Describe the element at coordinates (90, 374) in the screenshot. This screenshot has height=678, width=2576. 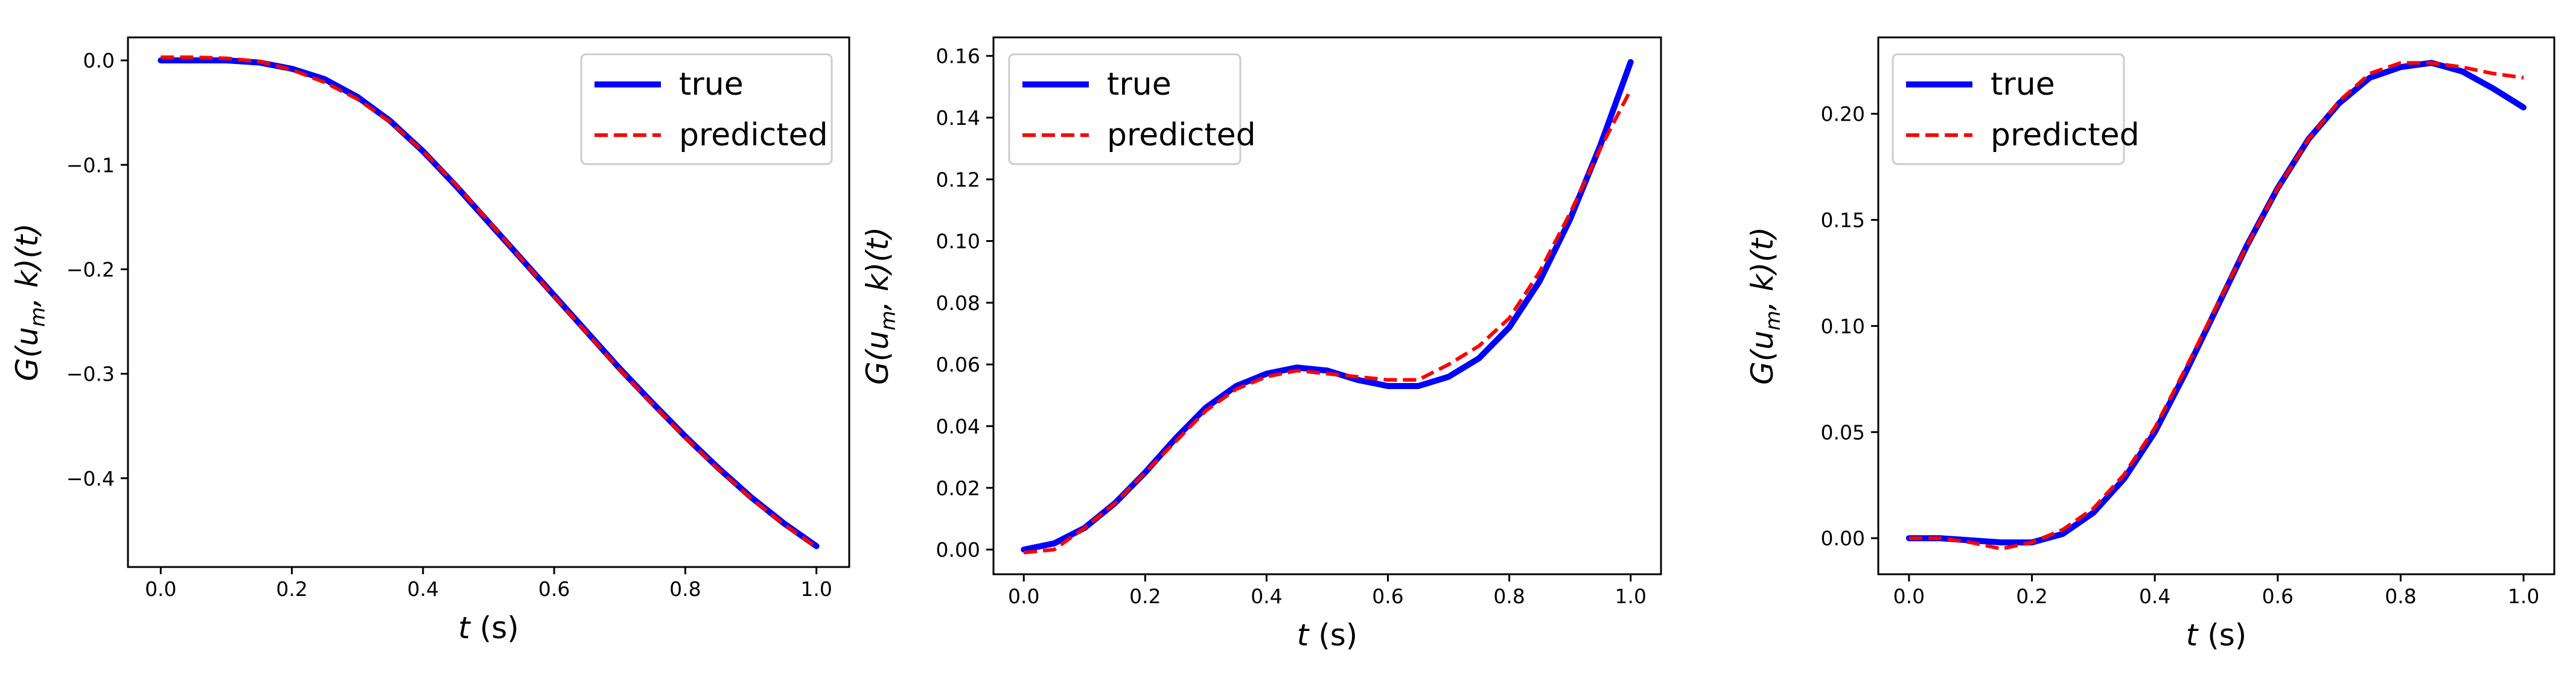
I see `y-tick-label: −0.3` at that location.